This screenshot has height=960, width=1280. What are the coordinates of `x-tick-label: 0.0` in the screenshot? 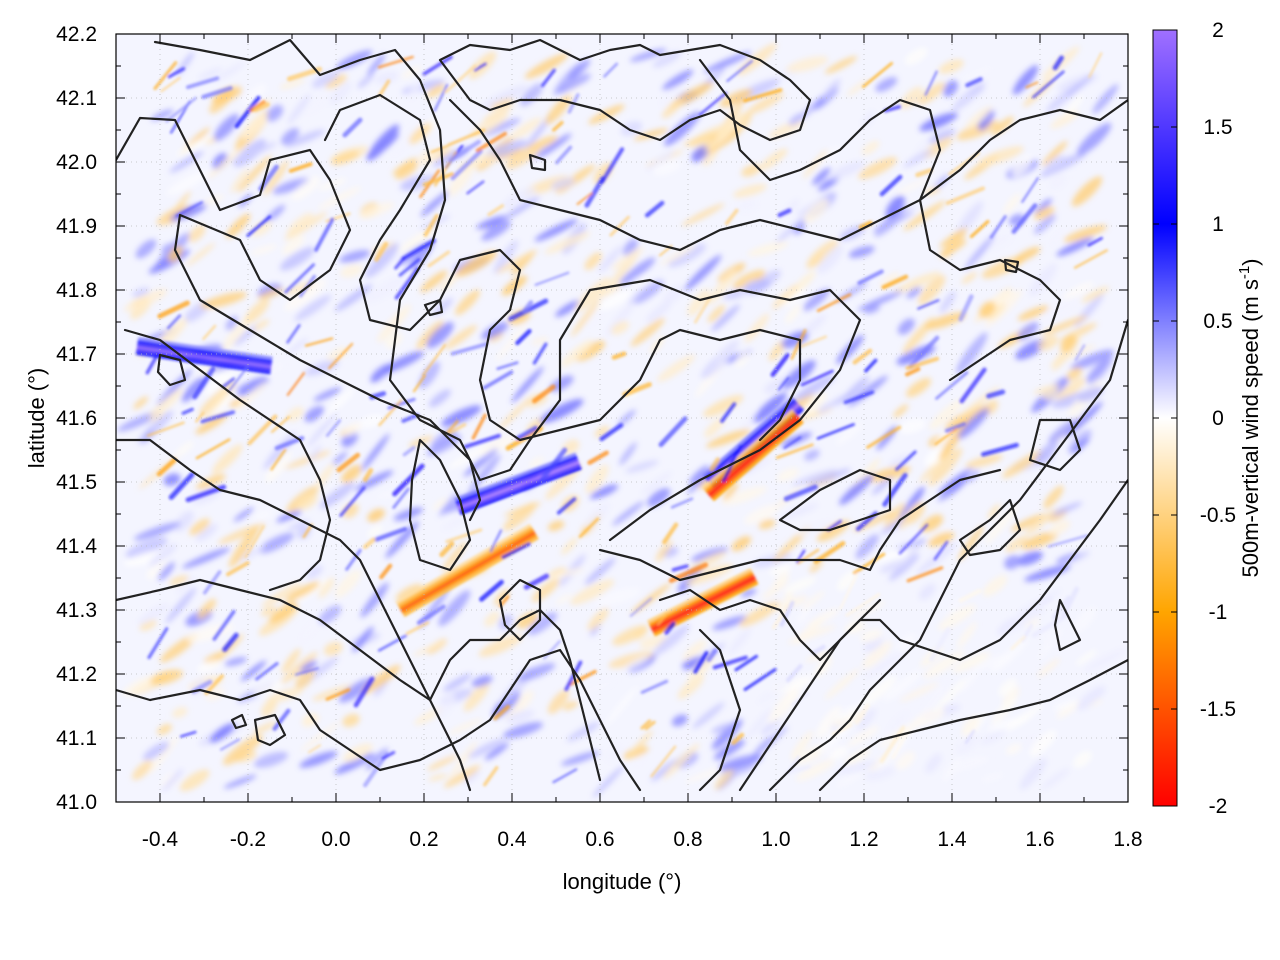 It's located at (335, 839).